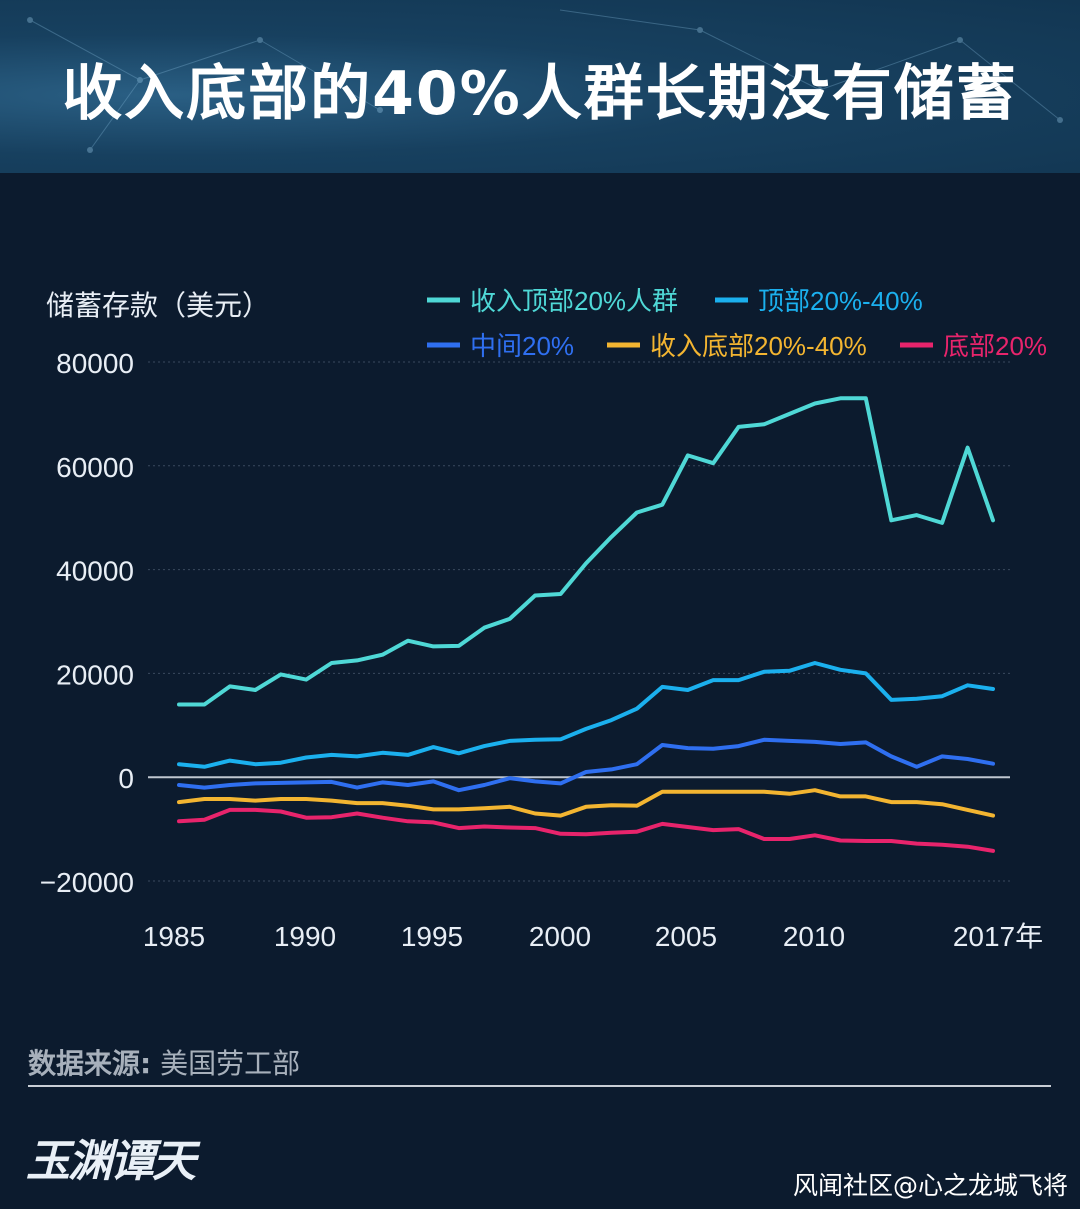 This screenshot has height=1209, width=1080. What do you see at coordinates (305, 936) in the screenshot?
I see `x-tick-label: 1990` at bounding box center [305, 936].